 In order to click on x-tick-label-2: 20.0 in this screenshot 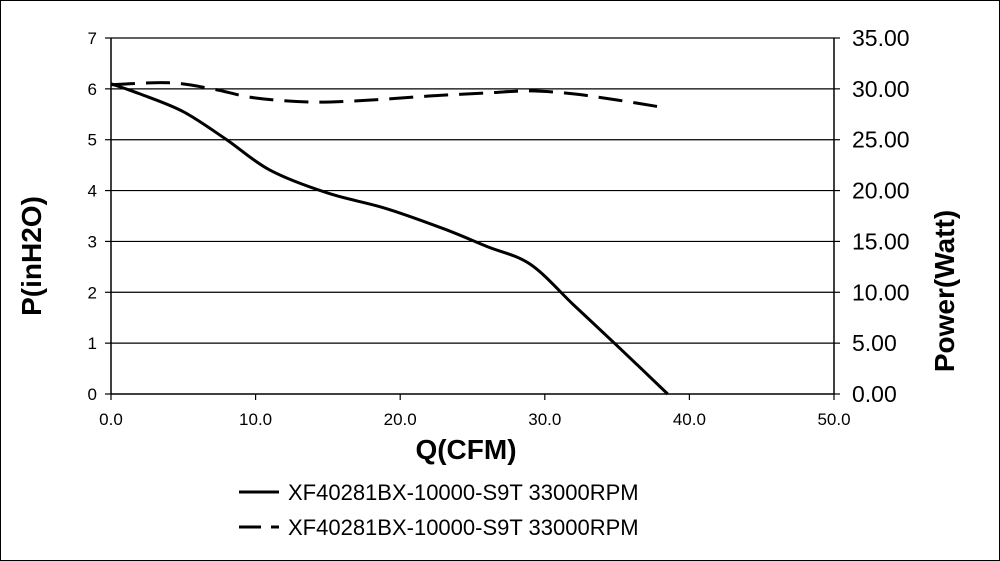, I will do `click(400, 419)`.